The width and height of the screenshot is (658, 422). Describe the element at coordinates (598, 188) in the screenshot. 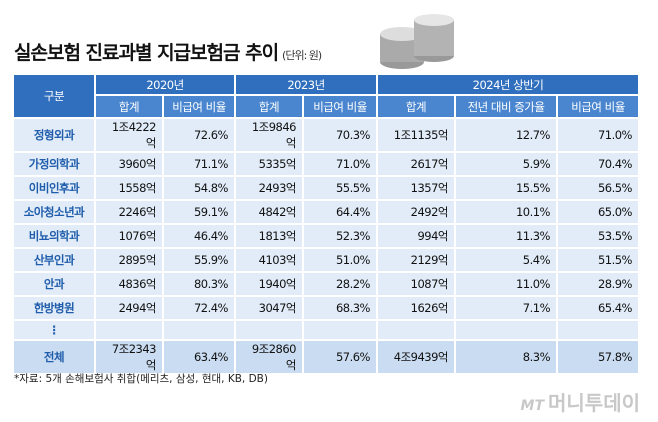

I see `cell: 56.5%` at that location.